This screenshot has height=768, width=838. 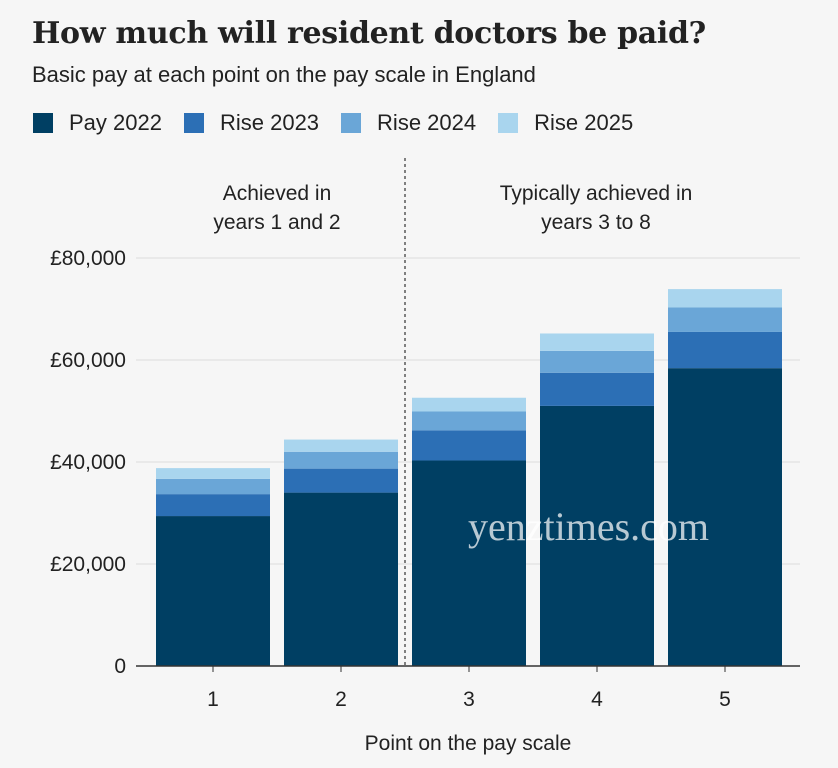 What do you see at coordinates (341, 699) in the screenshot?
I see `x-tick-label: 2` at bounding box center [341, 699].